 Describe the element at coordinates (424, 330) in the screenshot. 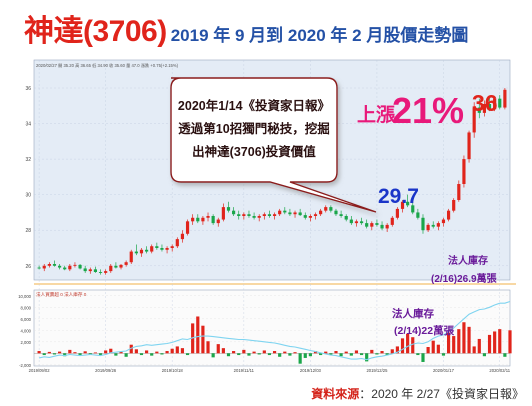

I see `inventory-2-value: (2/14)22萬張` at that location.